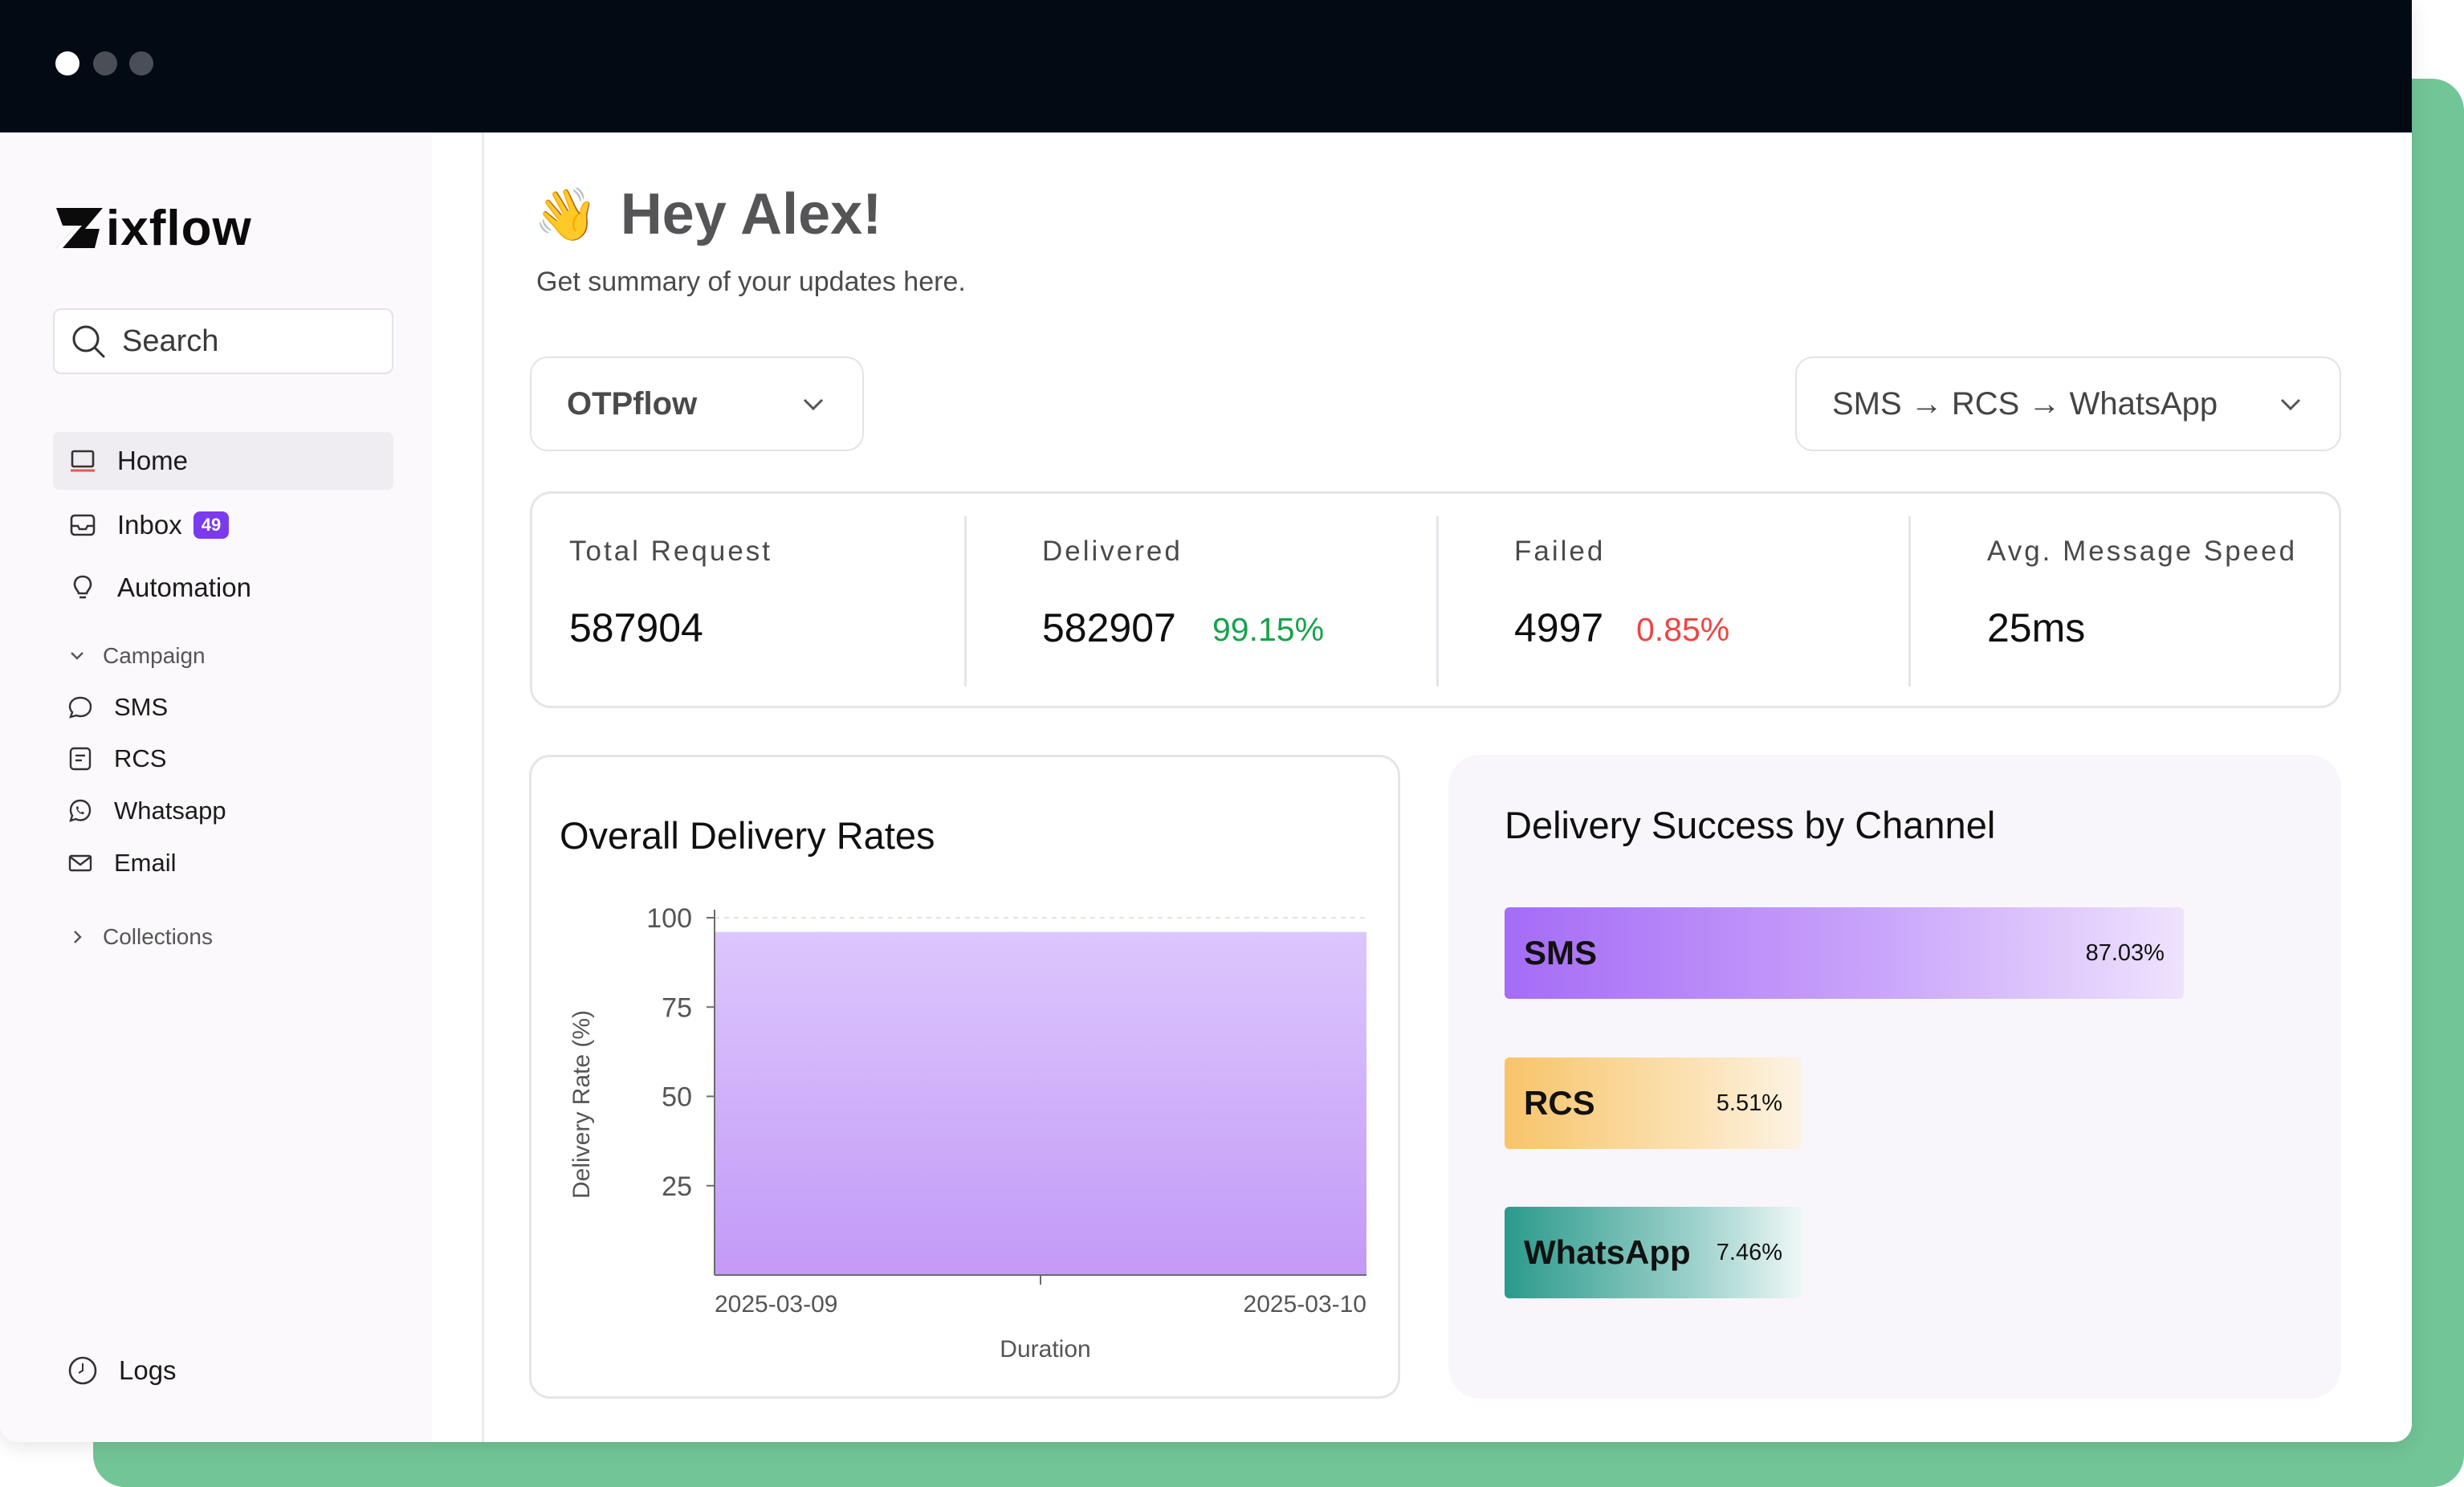  I want to click on search-icon, so click(88, 342).